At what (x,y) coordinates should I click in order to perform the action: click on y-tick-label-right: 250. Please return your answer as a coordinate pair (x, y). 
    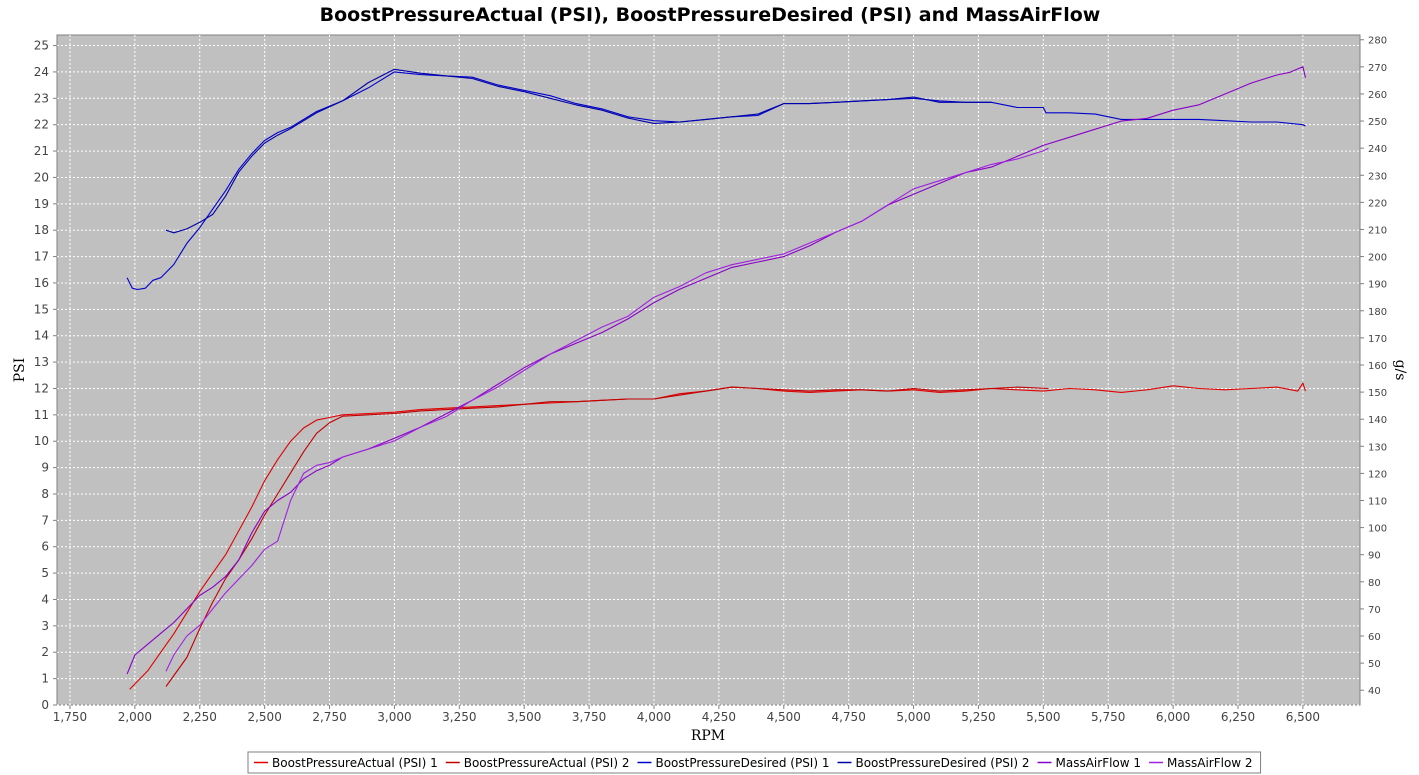
    Looking at the image, I should click on (1377, 122).